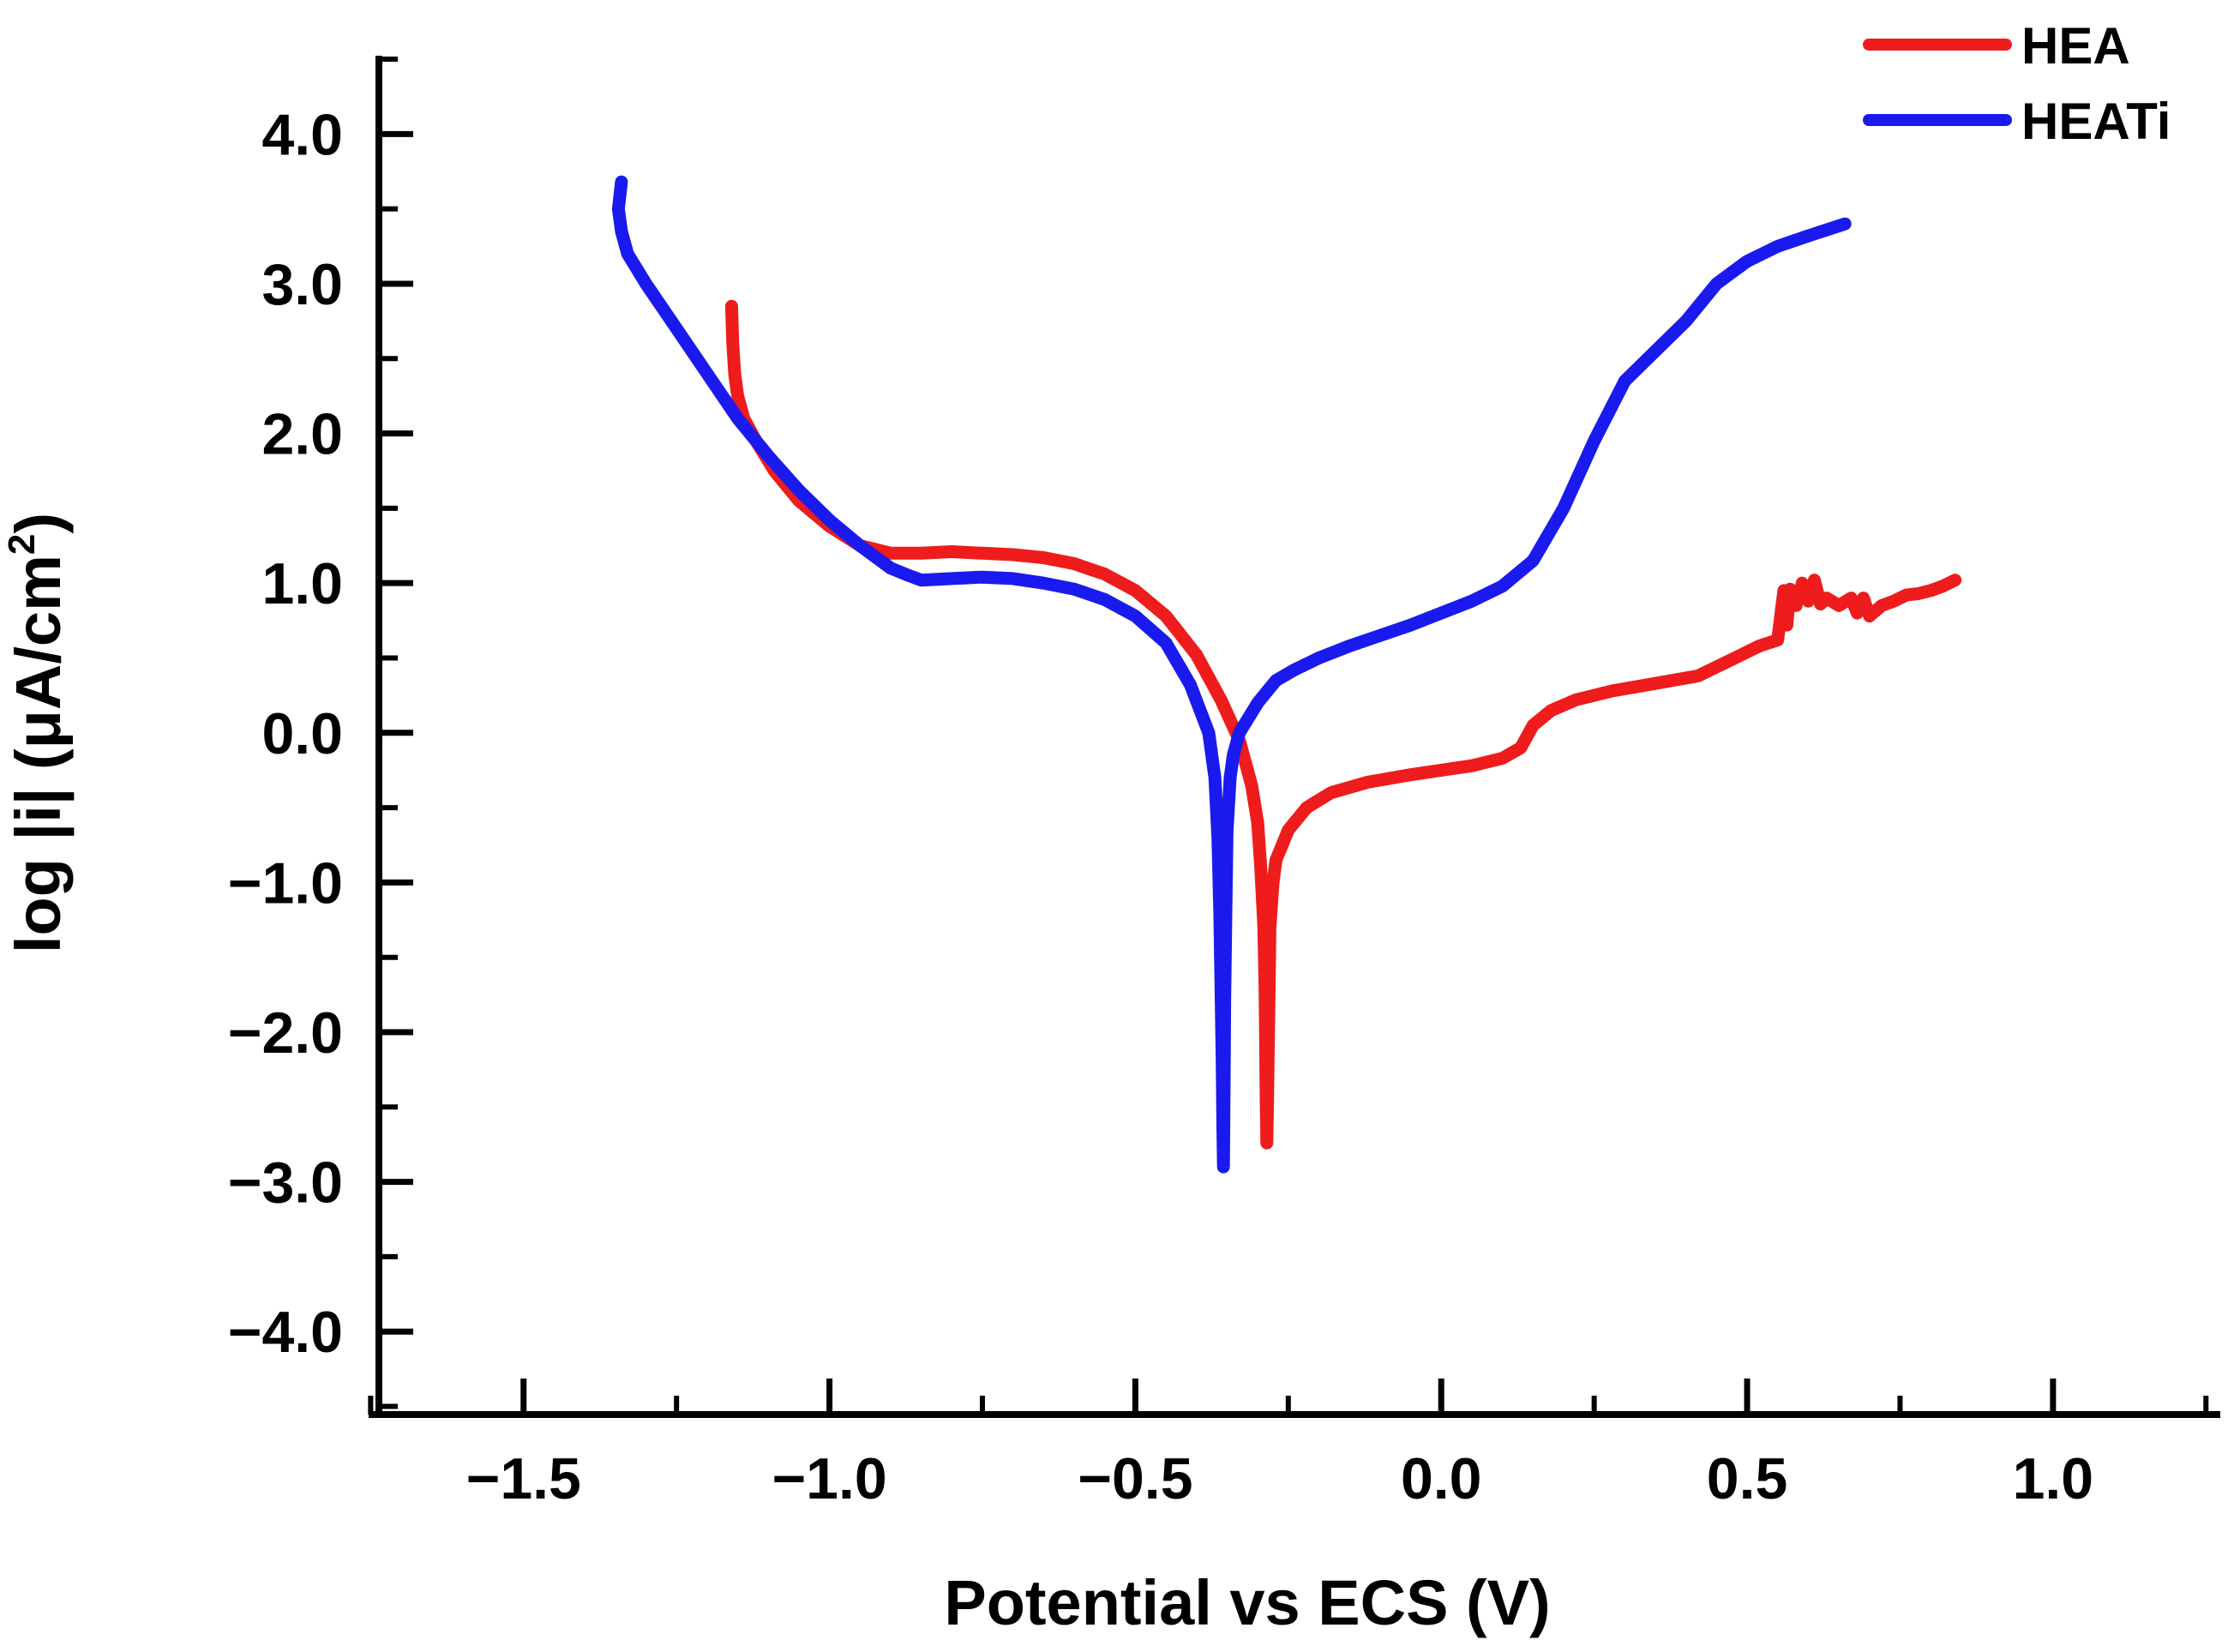  What do you see at coordinates (1135, 1478) in the screenshot?
I see `x-tick-label: −0.5` at bounding box center [1135, 1478].